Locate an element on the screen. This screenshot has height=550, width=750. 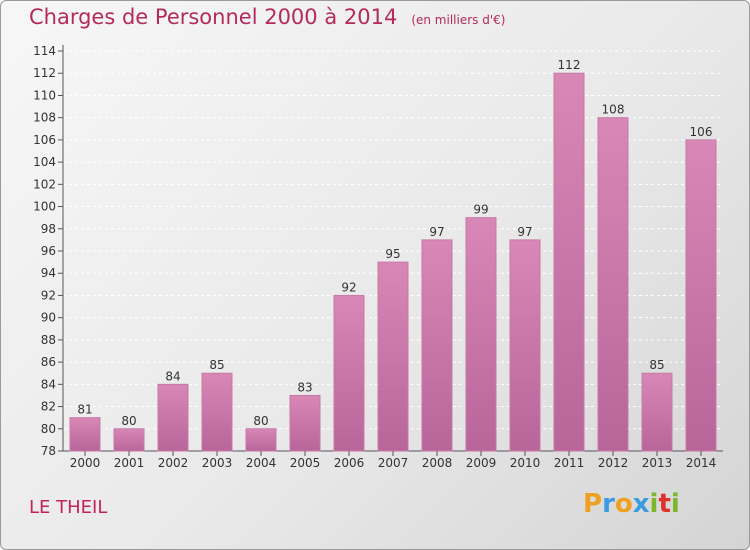
y-tick-label: 90 is located at coordinates (48, 318).